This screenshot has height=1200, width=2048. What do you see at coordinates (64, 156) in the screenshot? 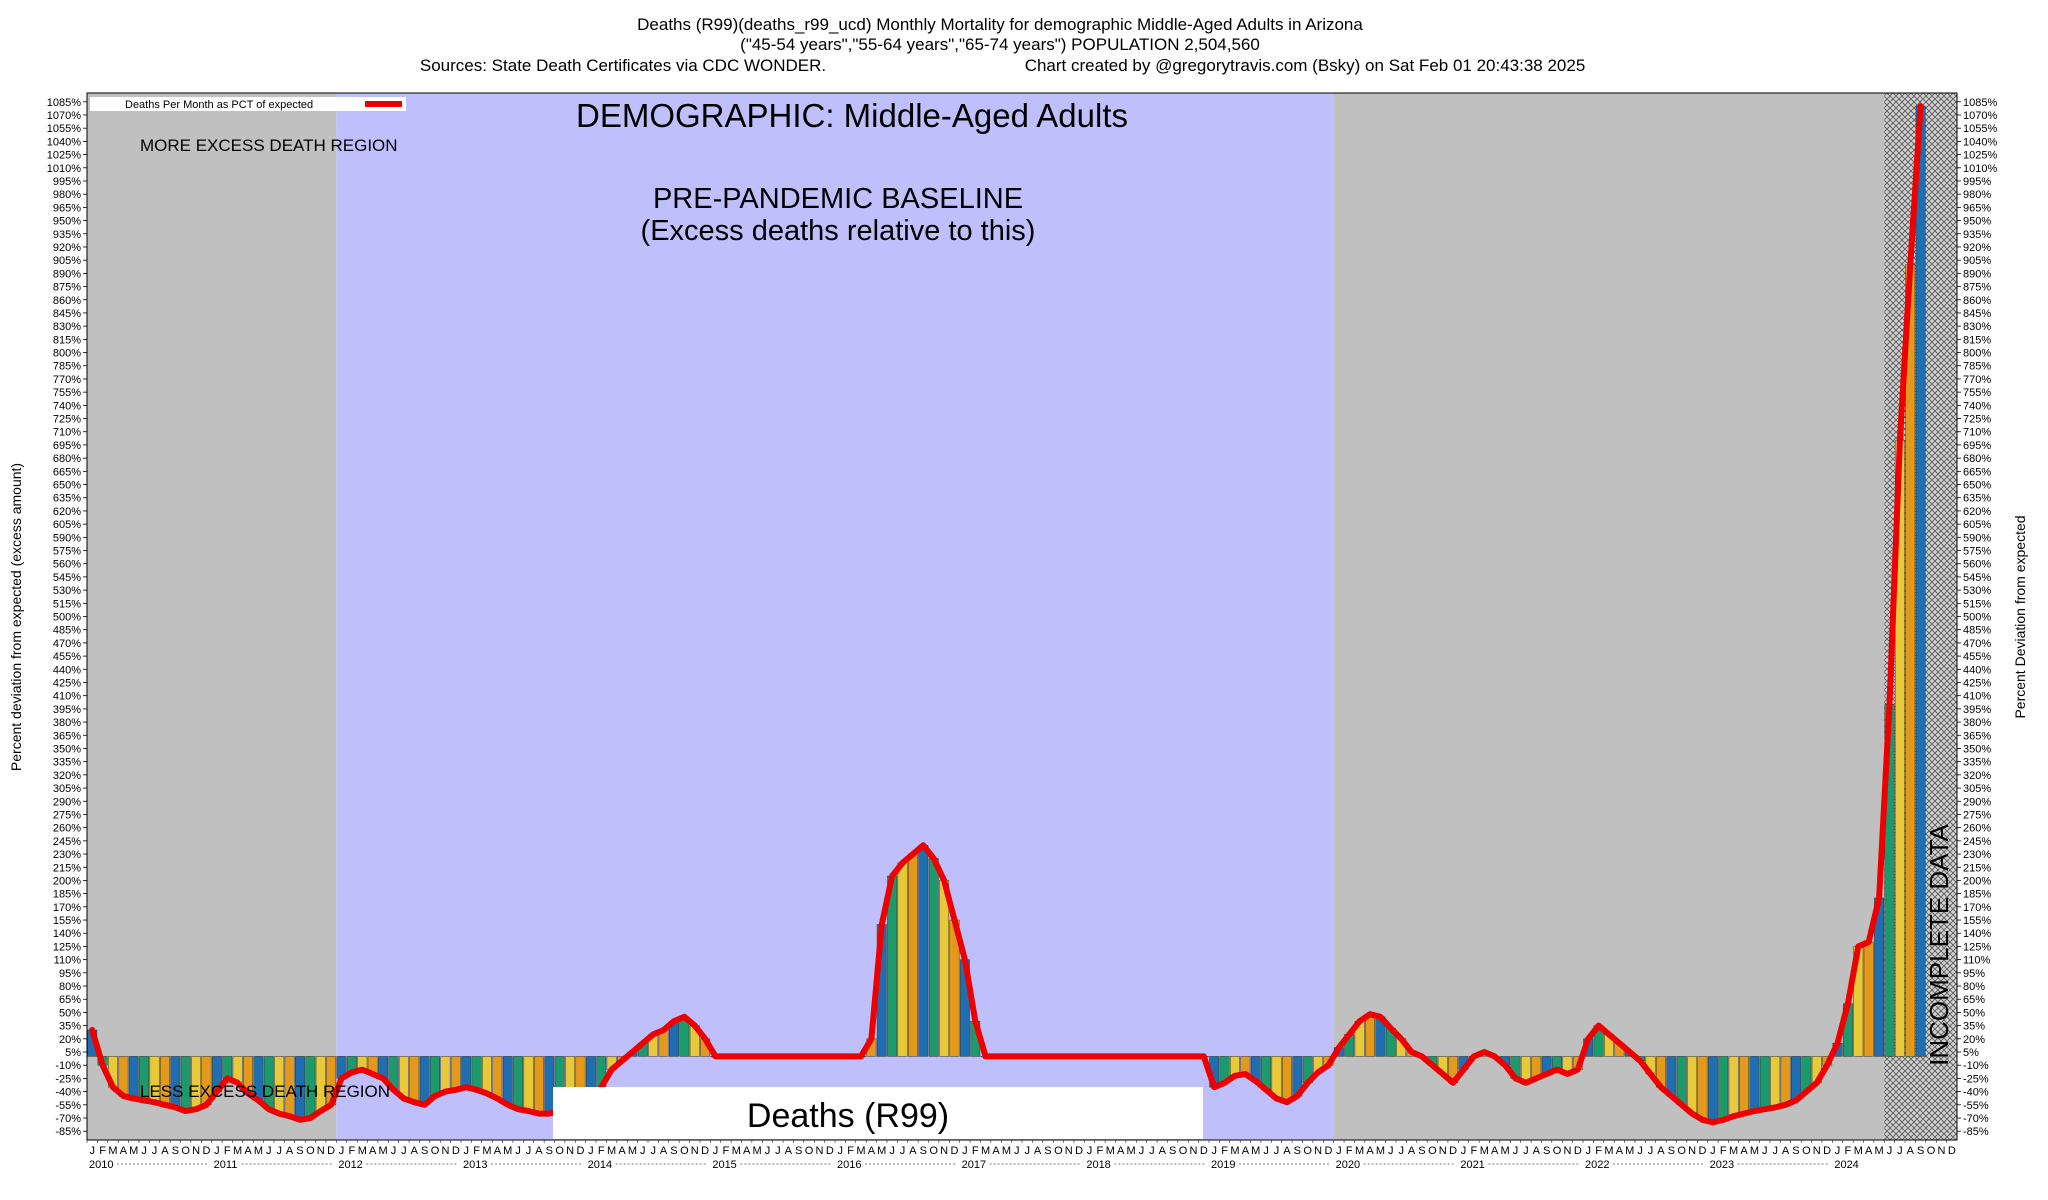
I see `y-tick-label-left: 1025%` at bounding box center [64, 156].